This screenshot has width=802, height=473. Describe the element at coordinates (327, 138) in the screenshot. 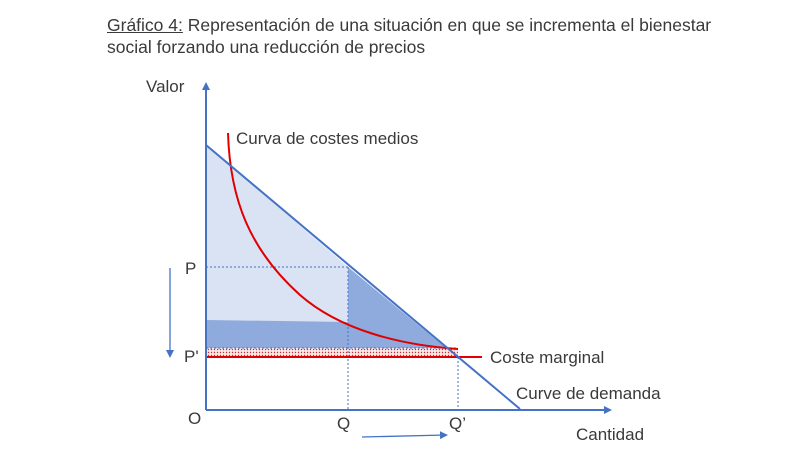

I see `average-cost-label: Curva de costes medios` at that location.